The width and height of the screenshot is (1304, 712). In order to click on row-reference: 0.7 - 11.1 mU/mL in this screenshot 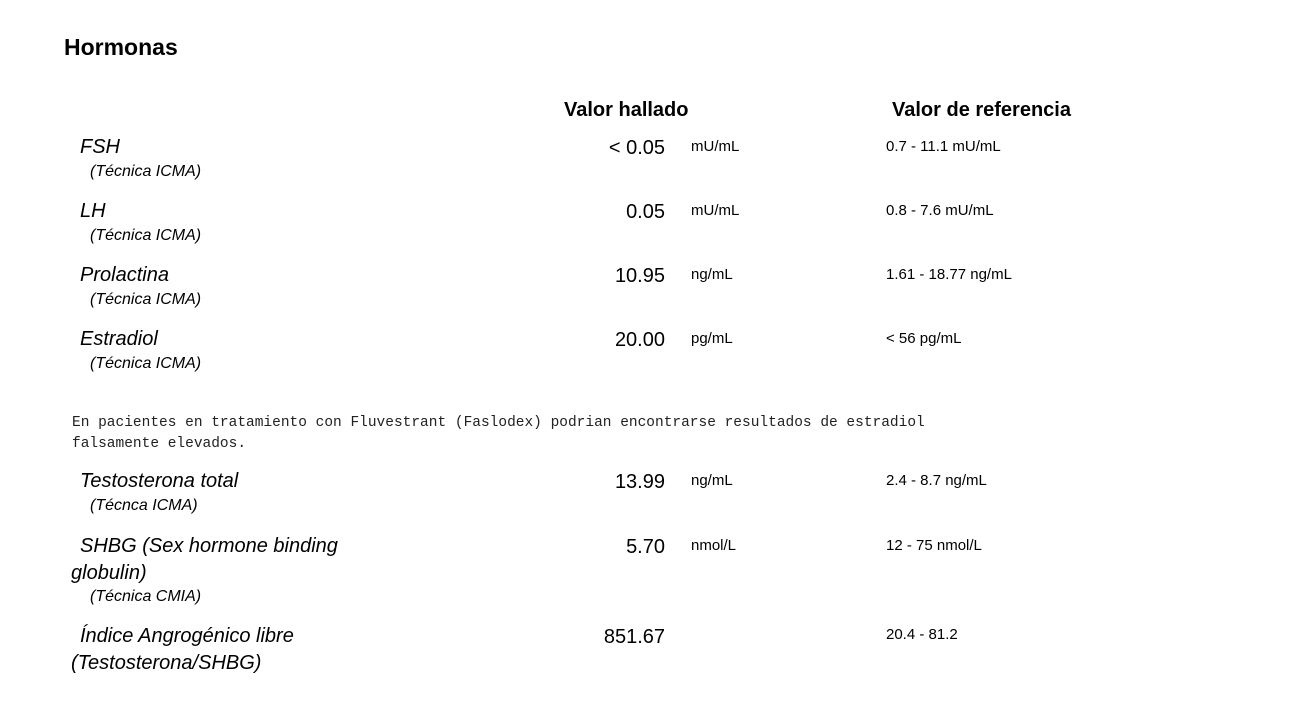, I will do `click(943, 146)`.